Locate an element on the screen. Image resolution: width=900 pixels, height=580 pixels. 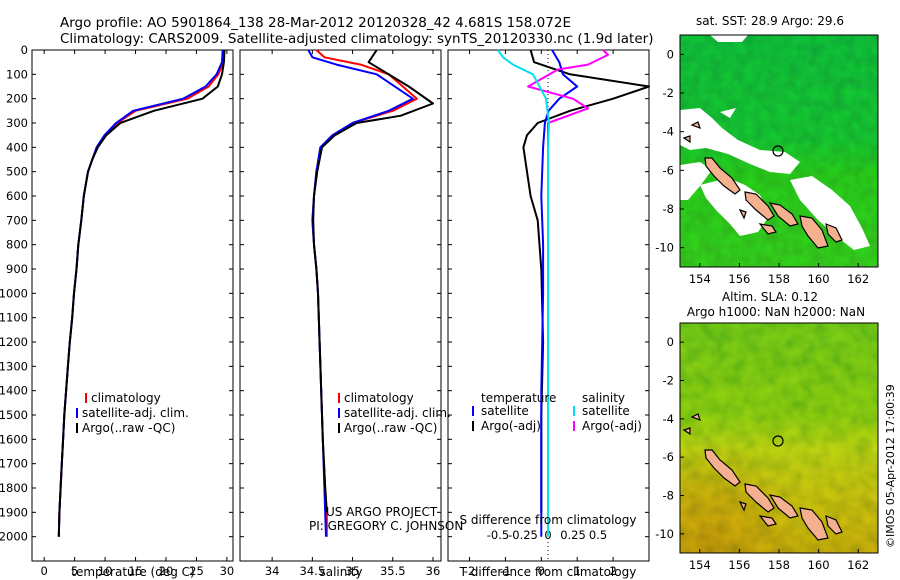
sst-map-field is located at coordinates (779, 151).